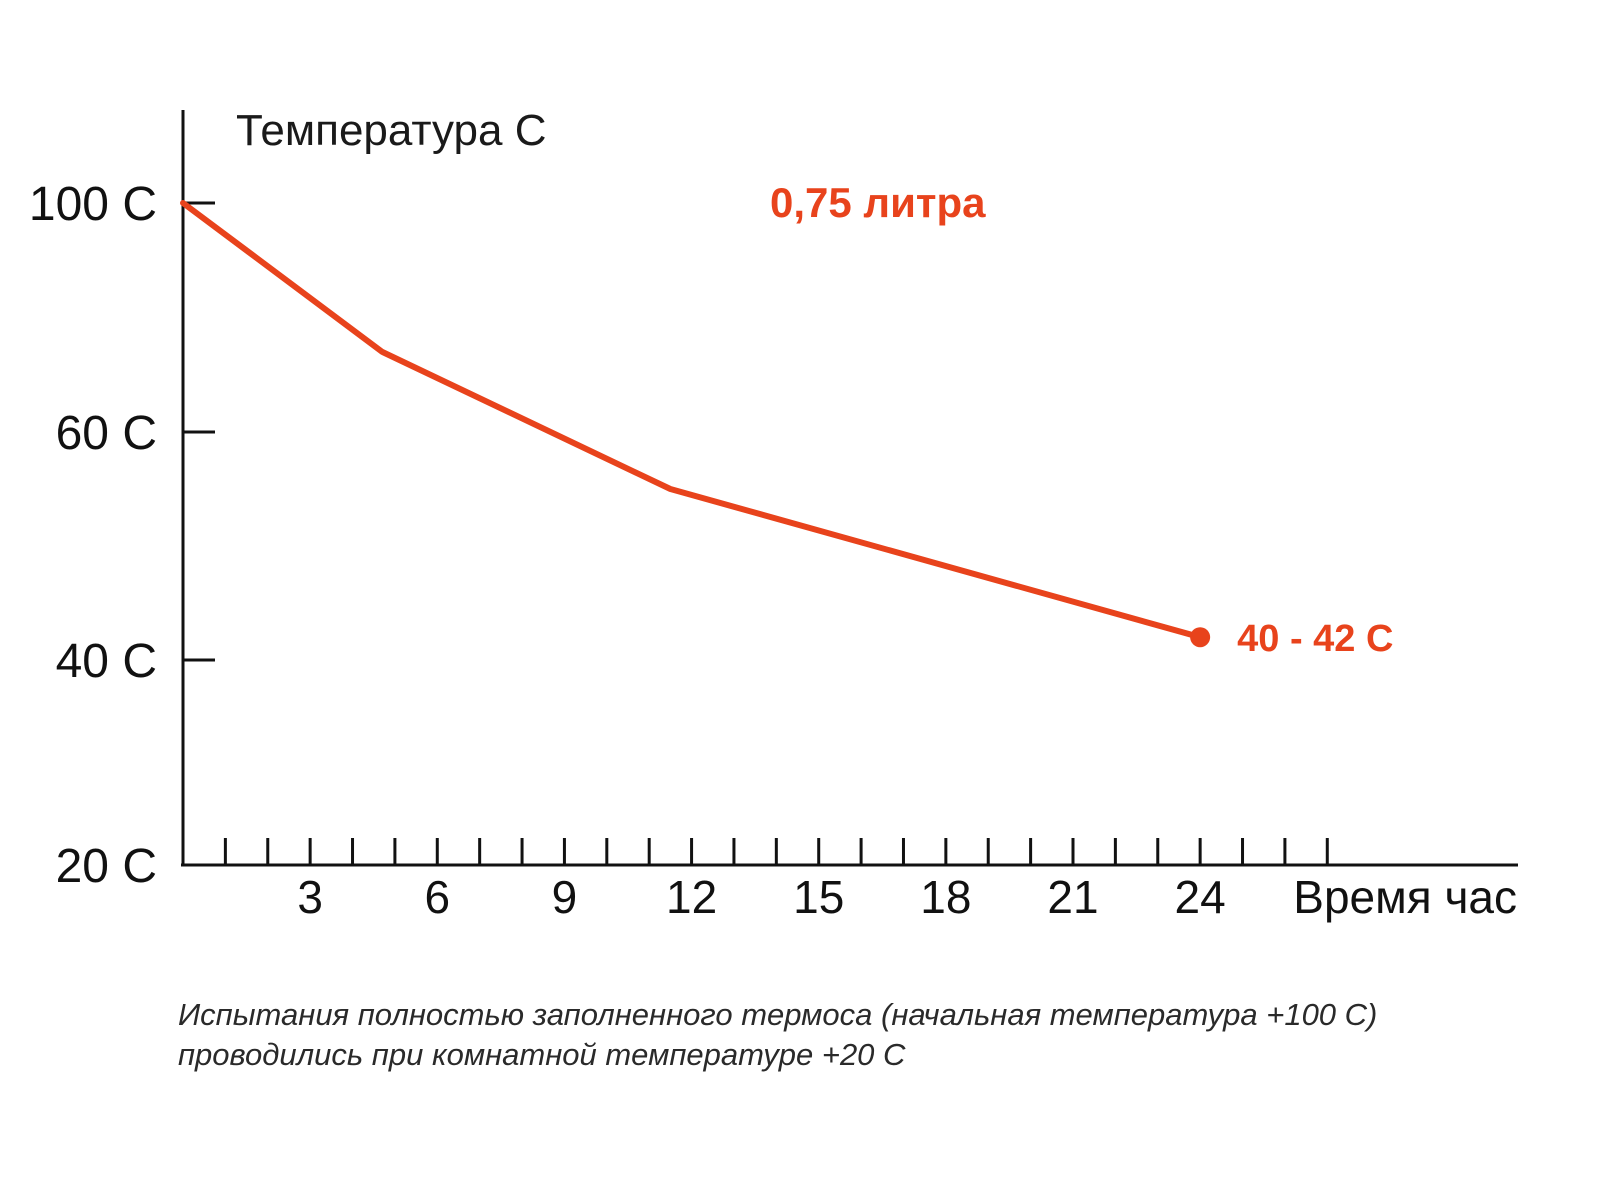 The height and width of the screenshot is (1200, 1600). I want to click on x-tick-label: 6, so click(437, 897).